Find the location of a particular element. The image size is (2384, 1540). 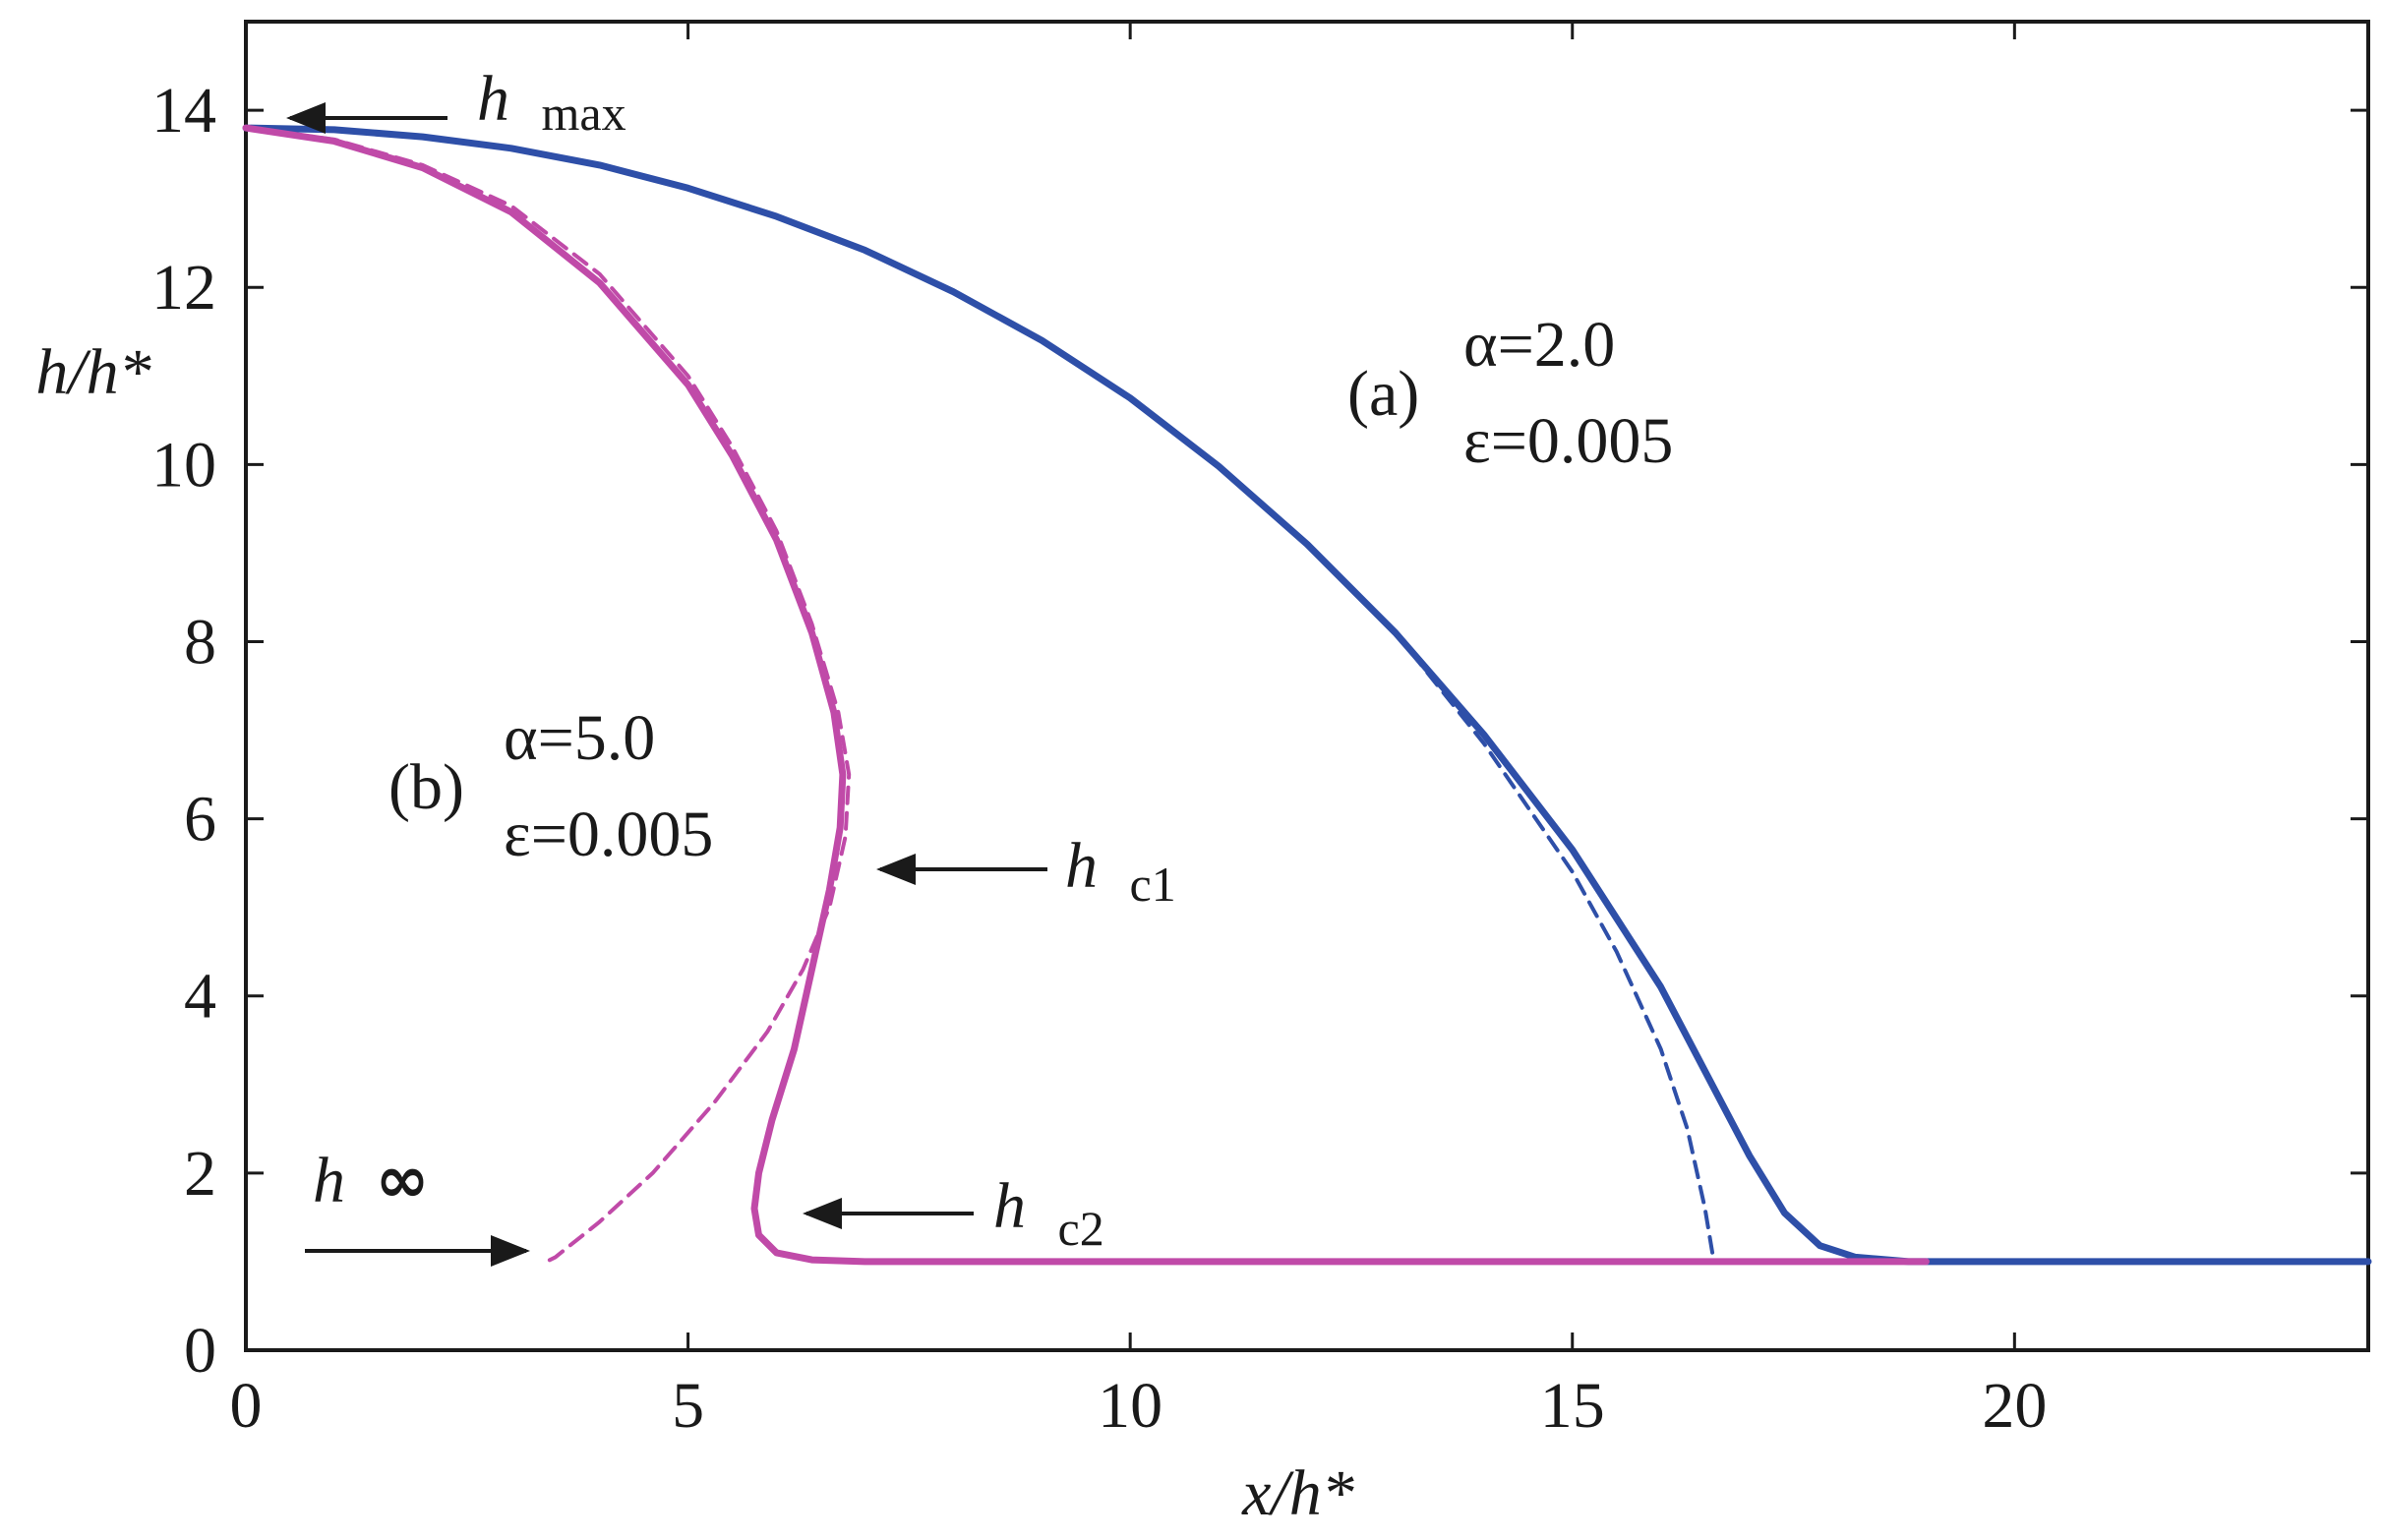

y-axis-label: h/h* is located at coordinates (92, 372).